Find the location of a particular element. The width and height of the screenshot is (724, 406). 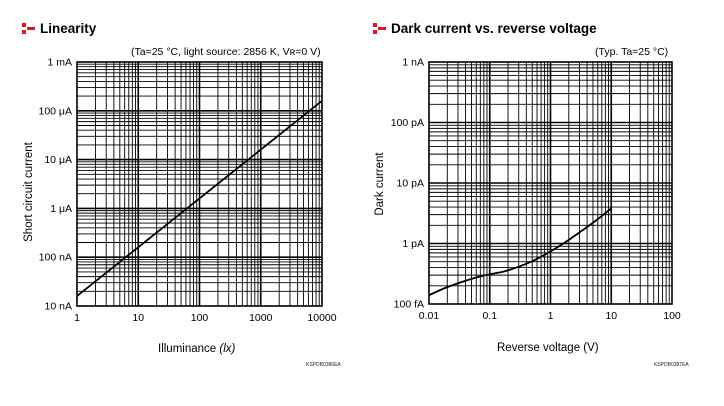

dark-current-title-row: Dark current vs. reverse voltage is located at coordinates (485, 28).